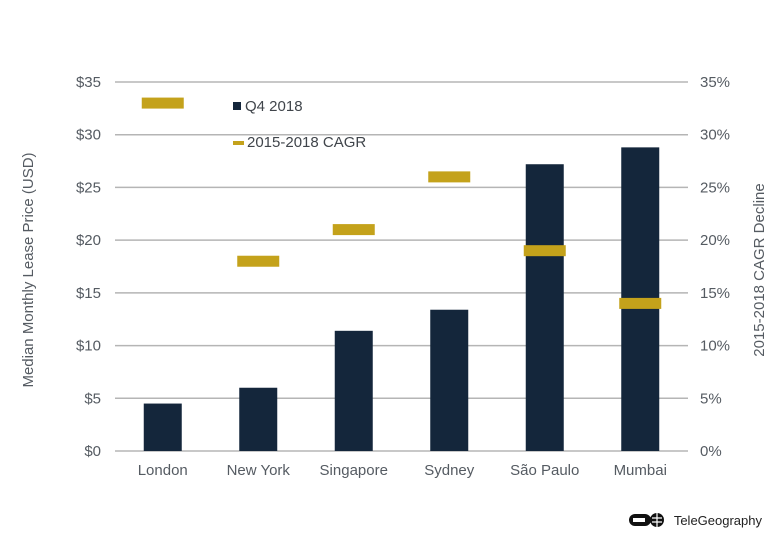 Image resolution: width=778 pixels, height=544 pixels. What do you see at coordinates (354, 470) in the screenshot?
I see `x-tick-label: Singapore` at bounding box center [354, 470].